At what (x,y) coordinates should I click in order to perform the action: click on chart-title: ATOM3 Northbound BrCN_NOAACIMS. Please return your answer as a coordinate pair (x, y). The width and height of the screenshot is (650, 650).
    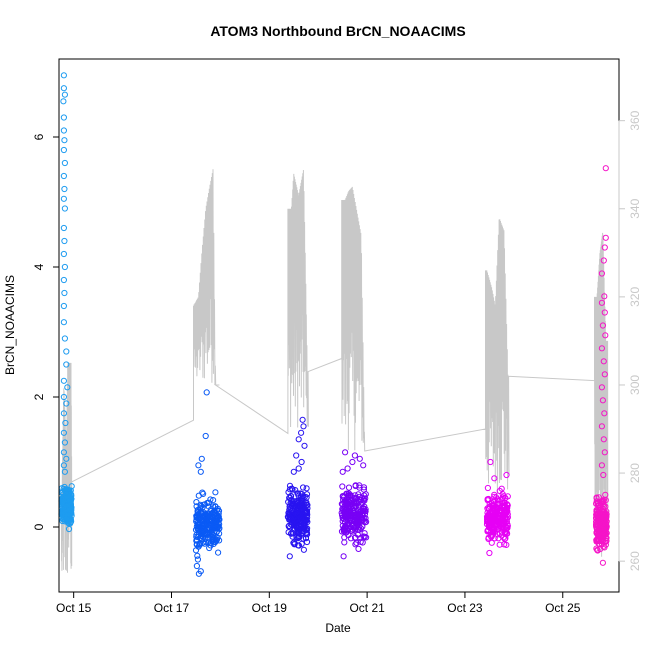
    Looking at the image, I should click on (337, 31).